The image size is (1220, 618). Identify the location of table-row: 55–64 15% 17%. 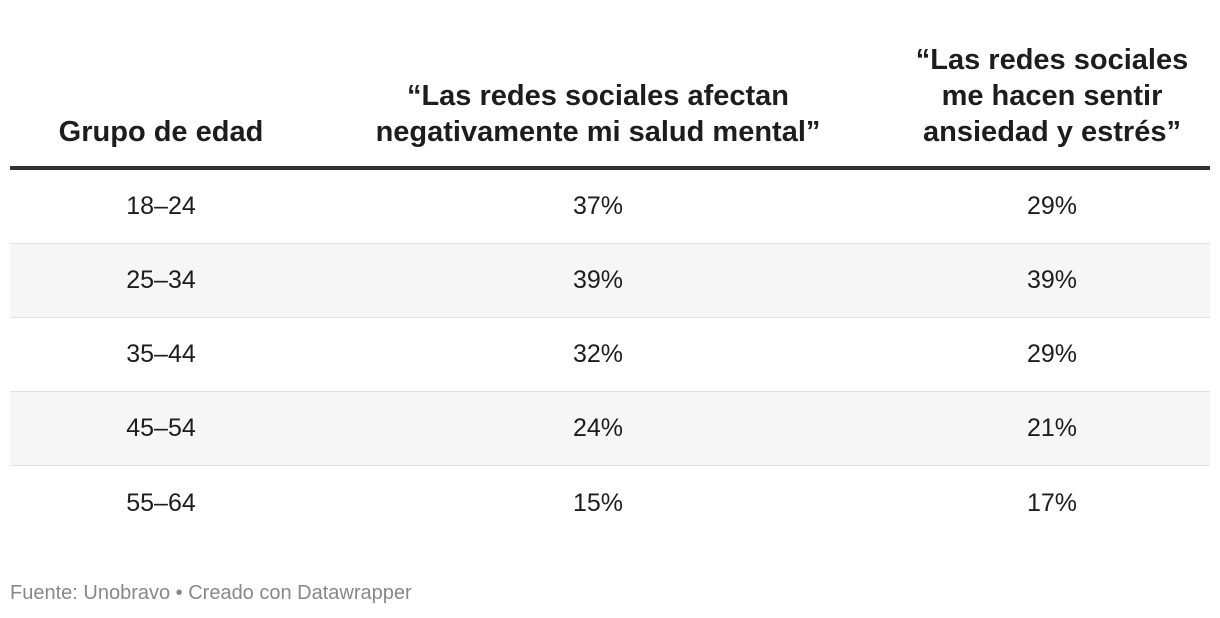
(610, 503).